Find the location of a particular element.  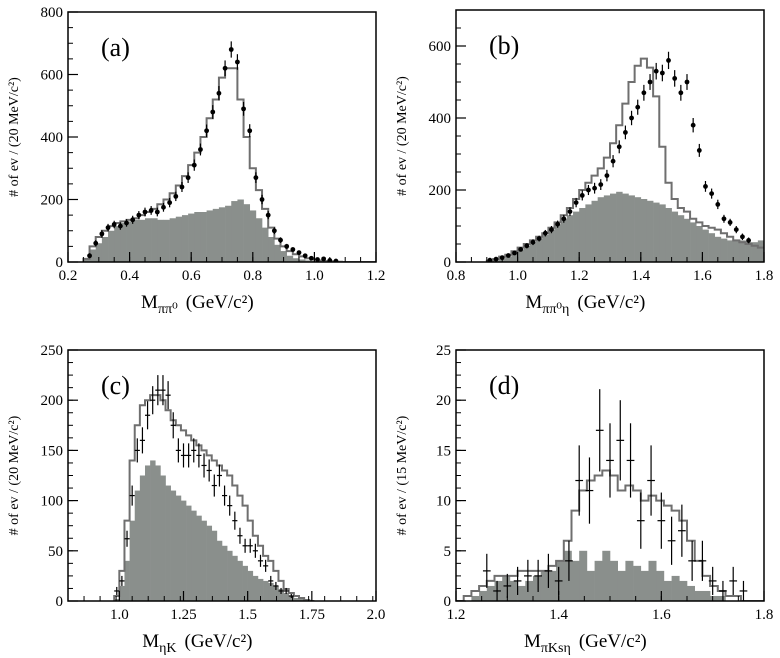

y-tick-label: 0 is located at coordinates (60, 602).